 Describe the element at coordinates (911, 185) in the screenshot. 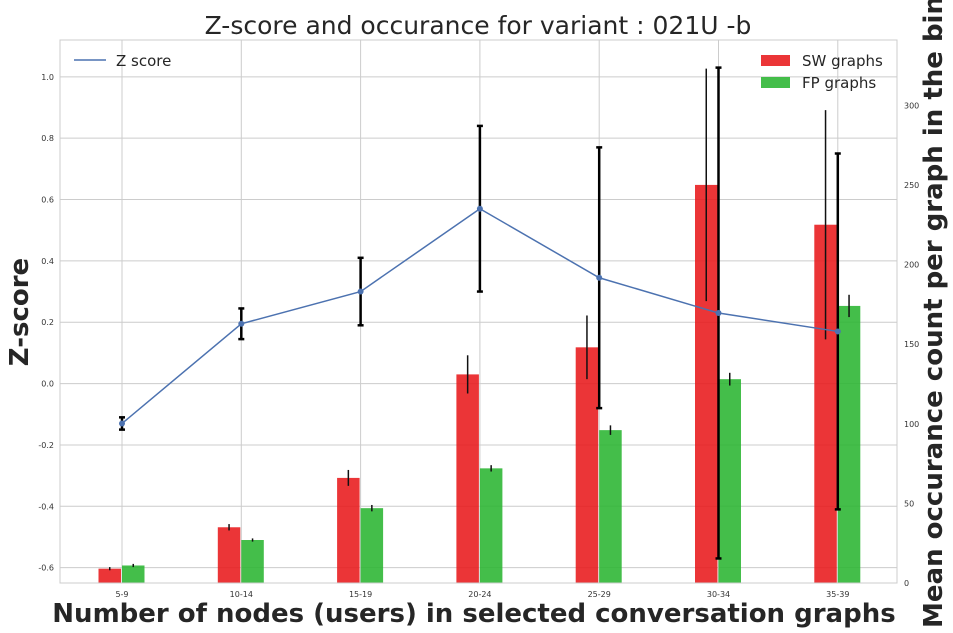

I see `y2-tick-label: 250` at that location.